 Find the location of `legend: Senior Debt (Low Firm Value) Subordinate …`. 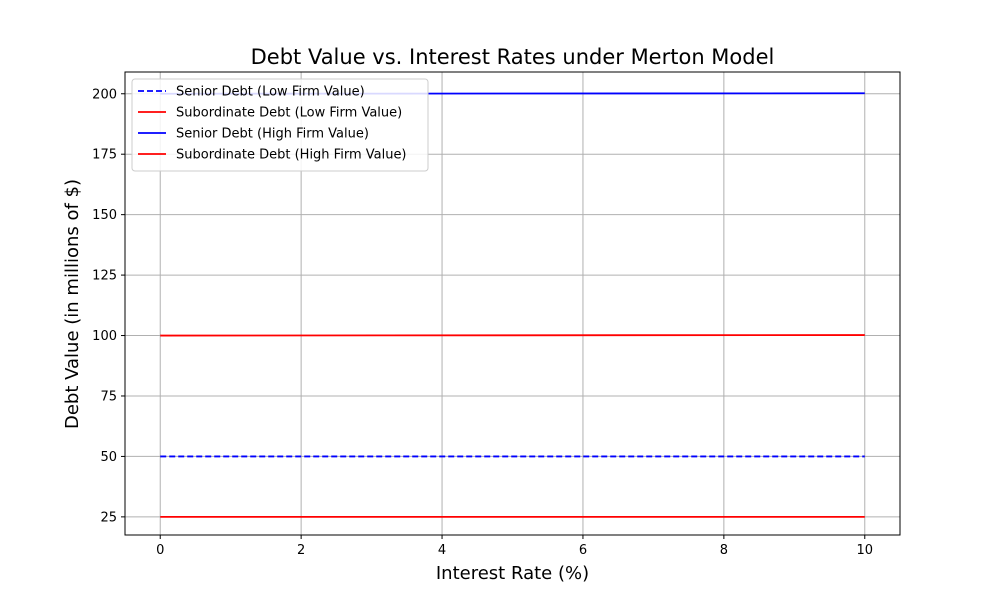

legend: Senior Debt (Low Firm Value) Subordinate … is located at coordinates (280, 125).